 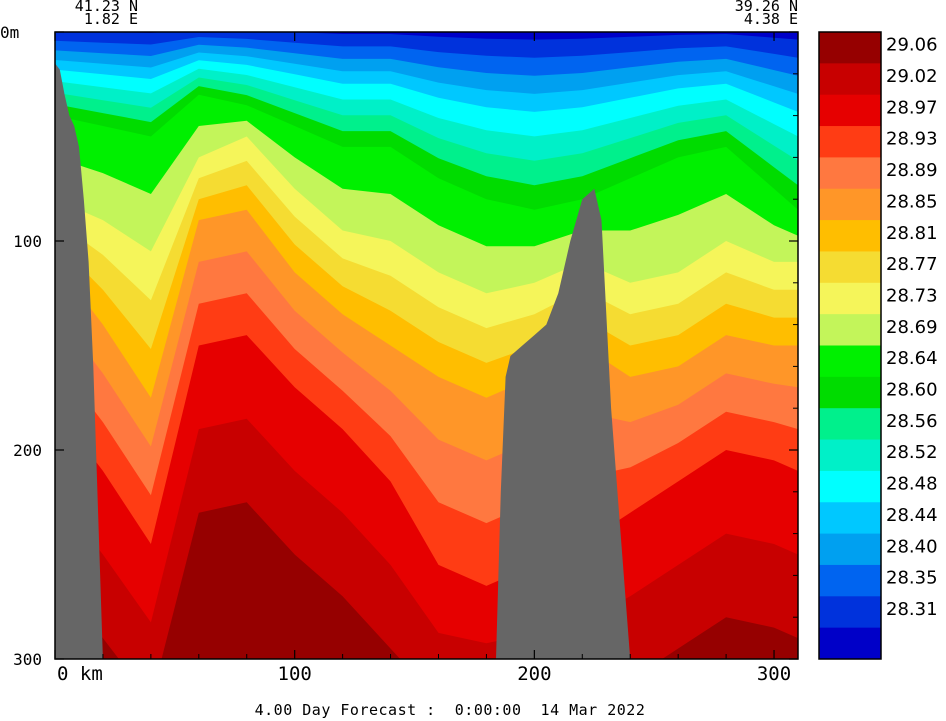 What do you see at coordinates (912, 546) in the screenshot?
I see `colorbar-label: 28.40` at bounding box center [912, 546].